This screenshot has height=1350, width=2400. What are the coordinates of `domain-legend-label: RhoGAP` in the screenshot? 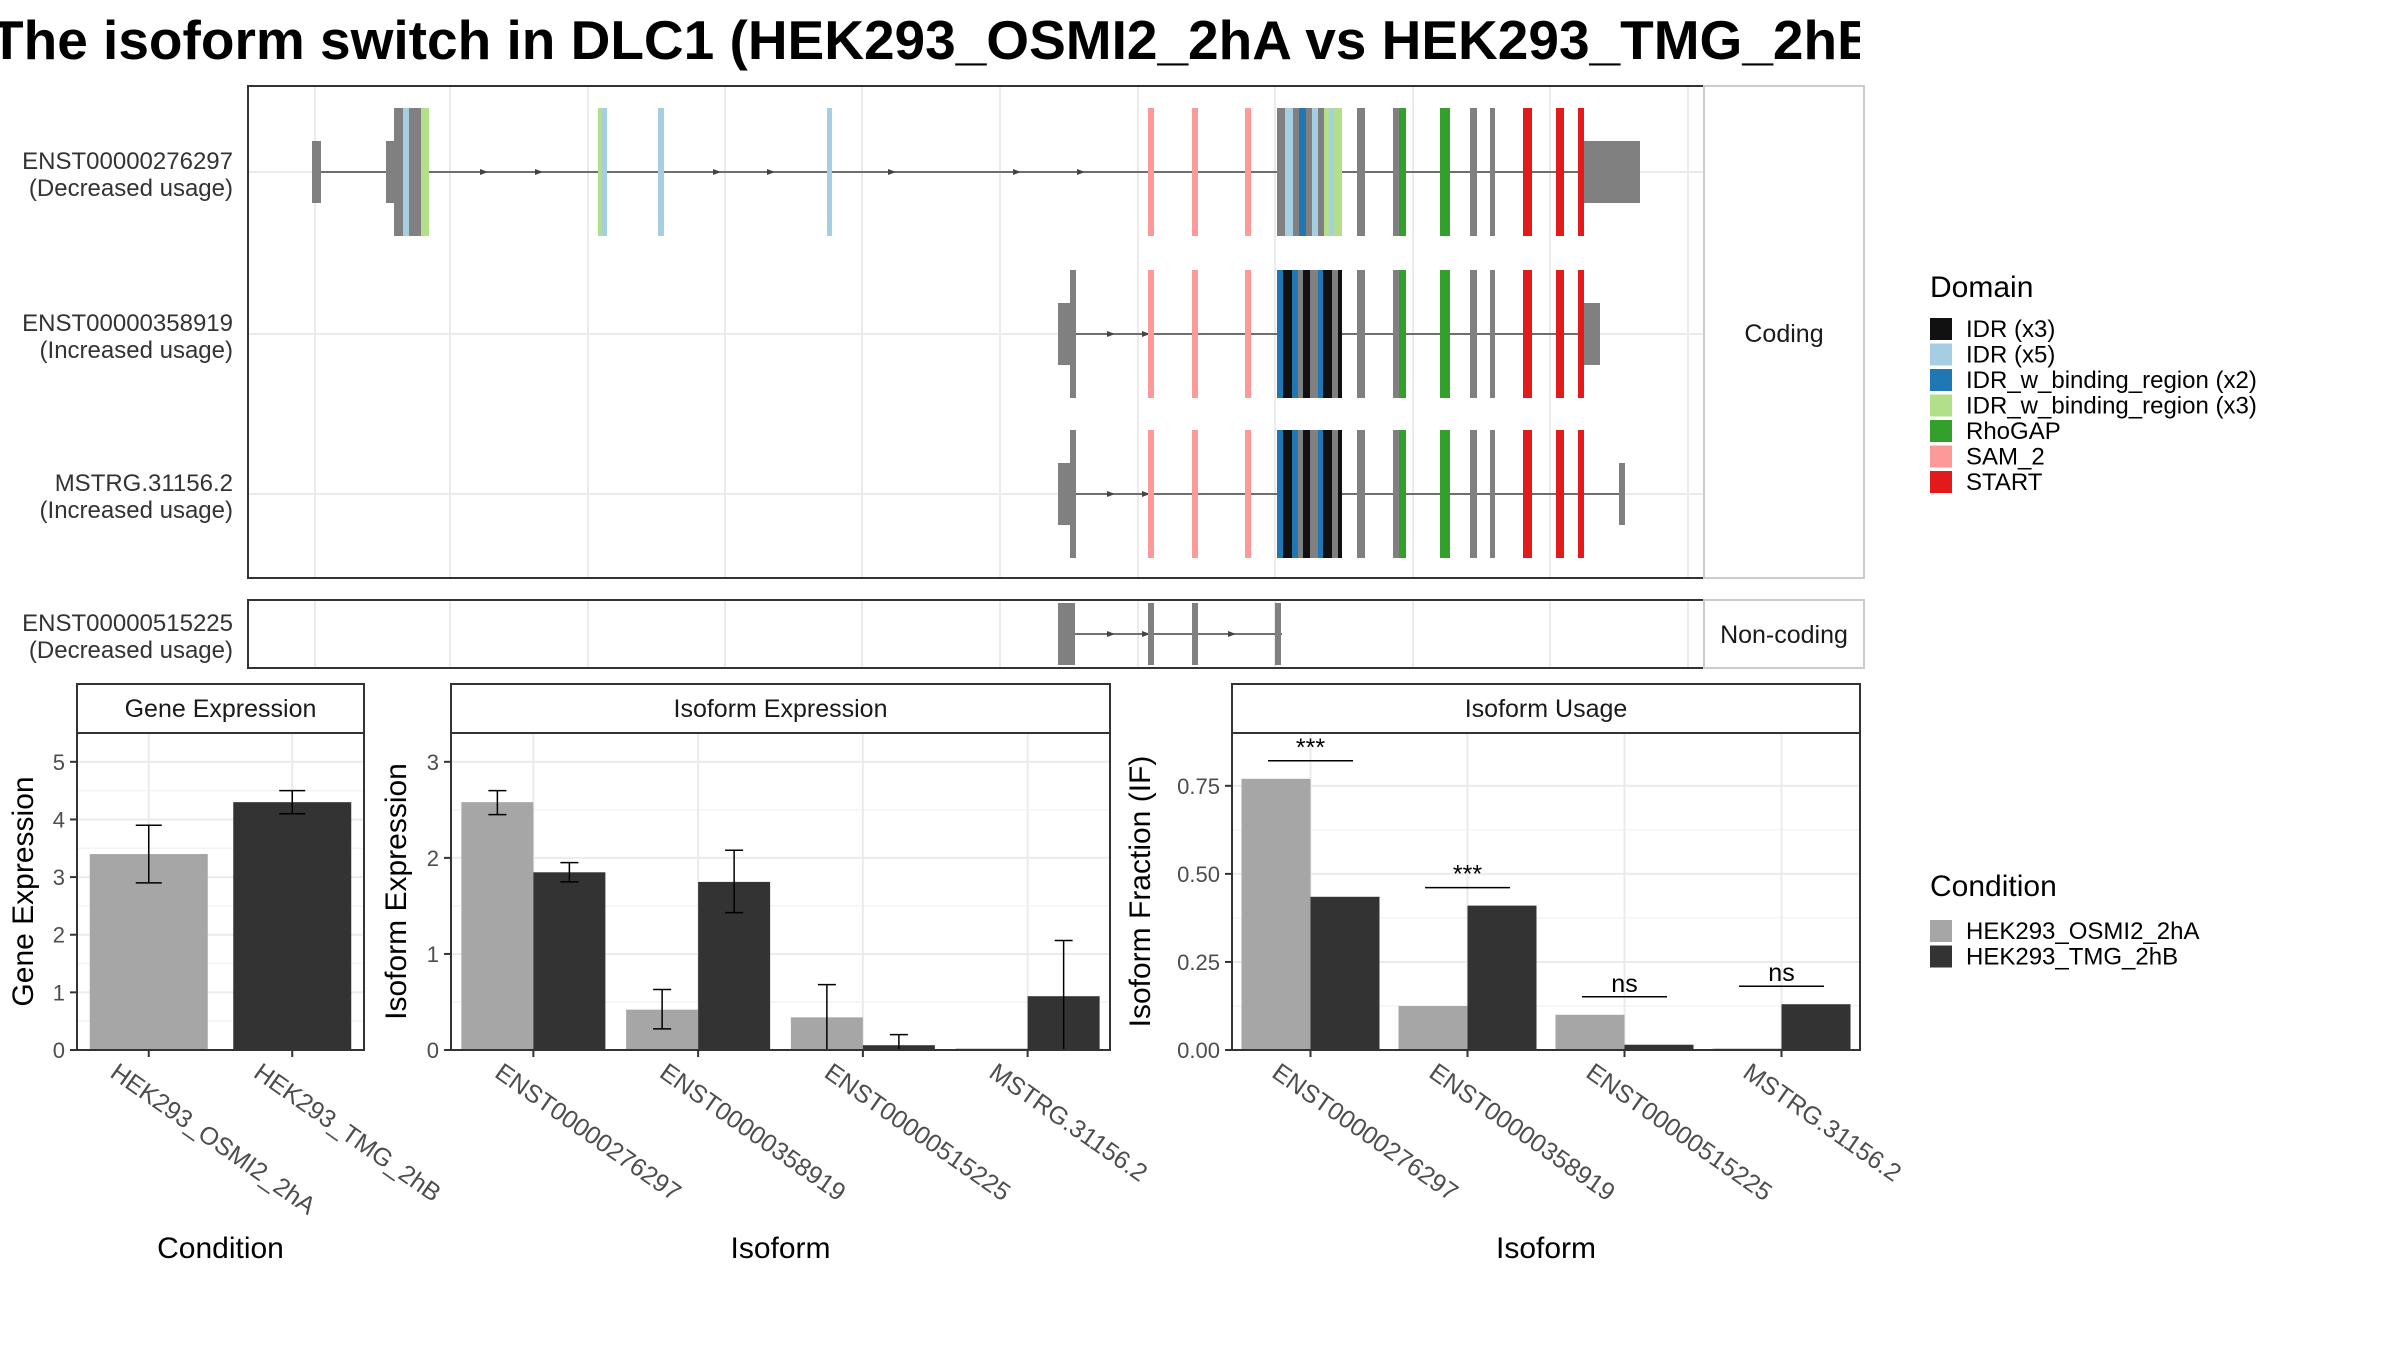 It's located at (2013, 431).